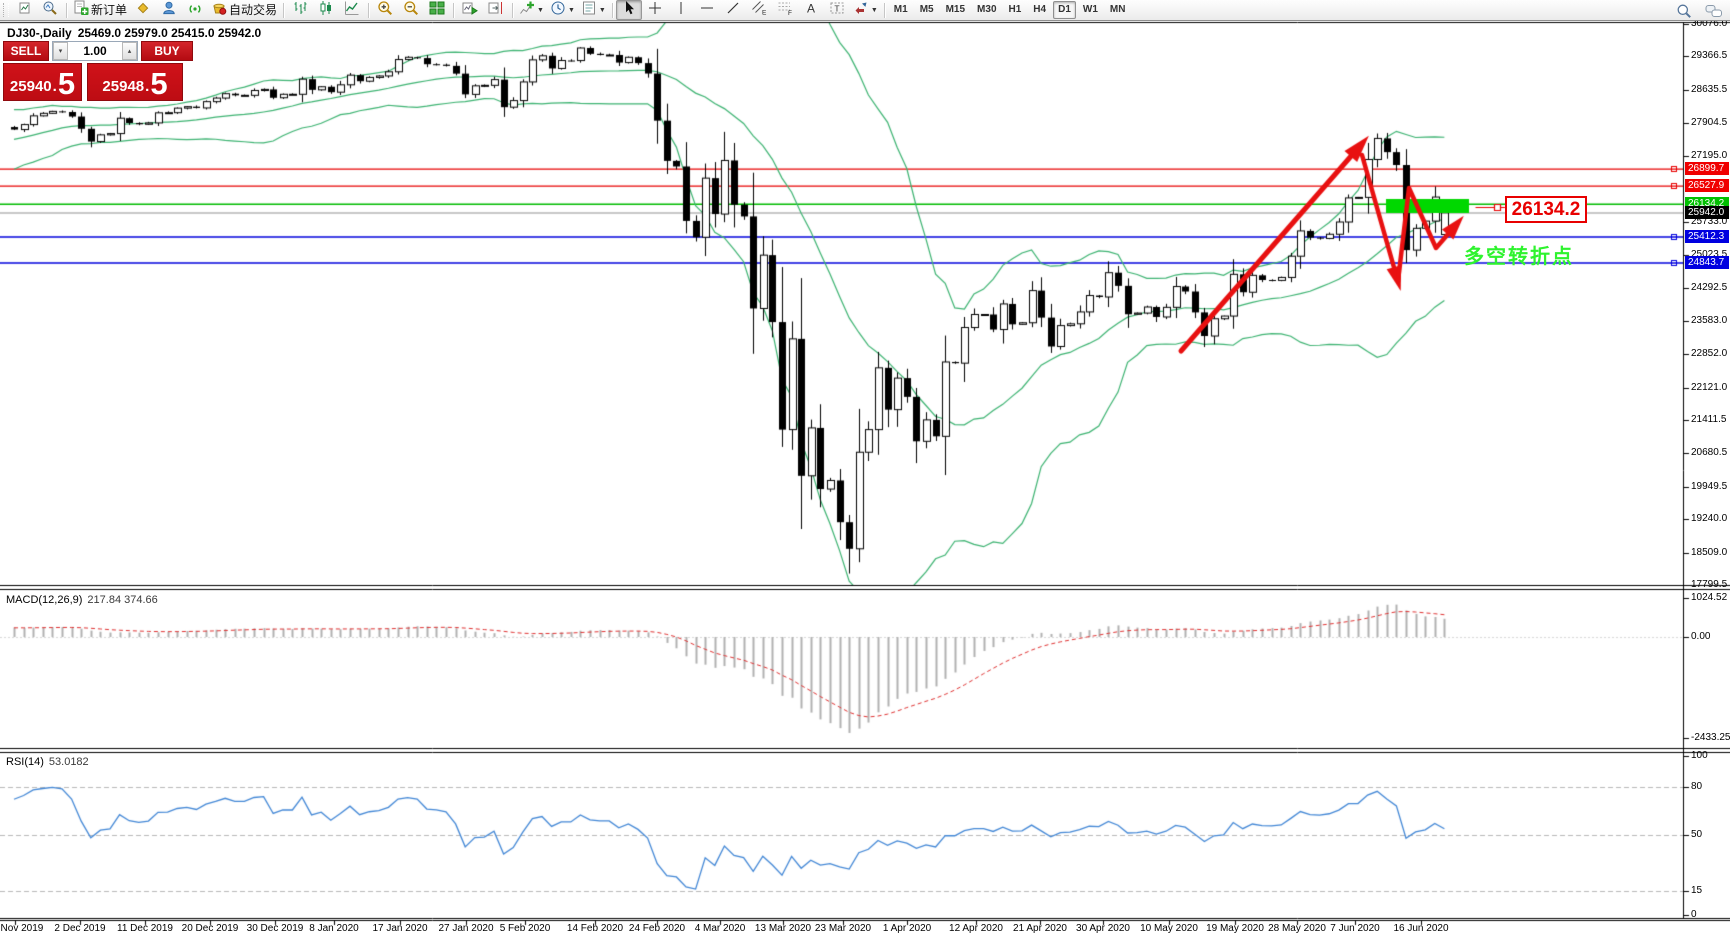 The width and height of the screenshot is (1730, 940). I want to click on data-window-icon, so click(50, 10).